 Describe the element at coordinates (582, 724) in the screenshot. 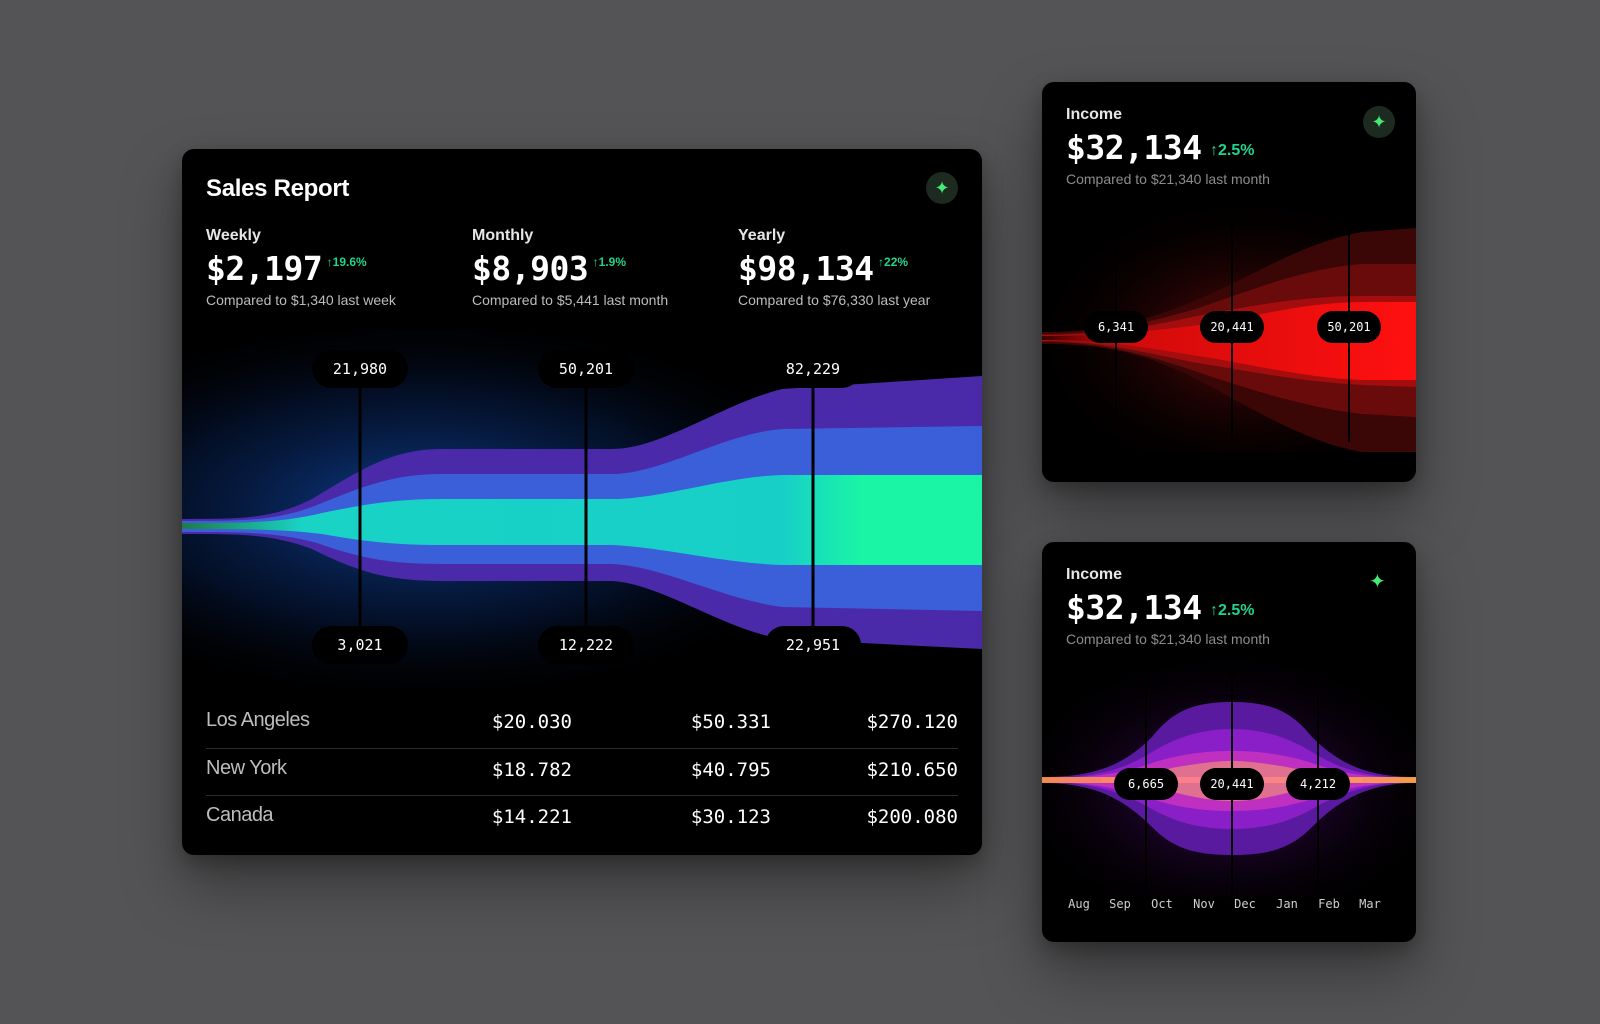

I see `table-row: Los Angeles $20.030 $50.331 $270.120` at that location.